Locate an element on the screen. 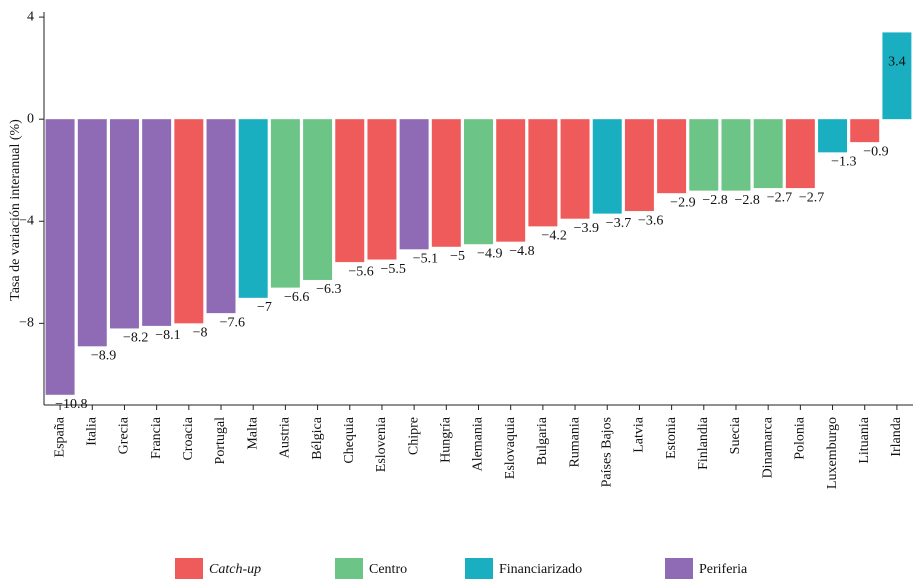 The height and width of the screenshot is (579, 915). x-tick-label: Estonia is located at coordinates (671, 437).